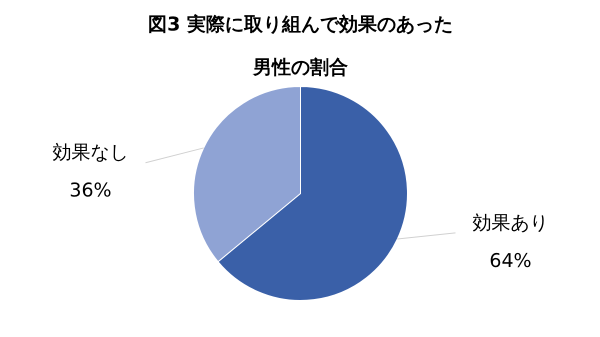  What do you see at coordinates (510, 223) in the screenshot?
I see `slice-label: 効果あり` at bounding box center [510, 223].